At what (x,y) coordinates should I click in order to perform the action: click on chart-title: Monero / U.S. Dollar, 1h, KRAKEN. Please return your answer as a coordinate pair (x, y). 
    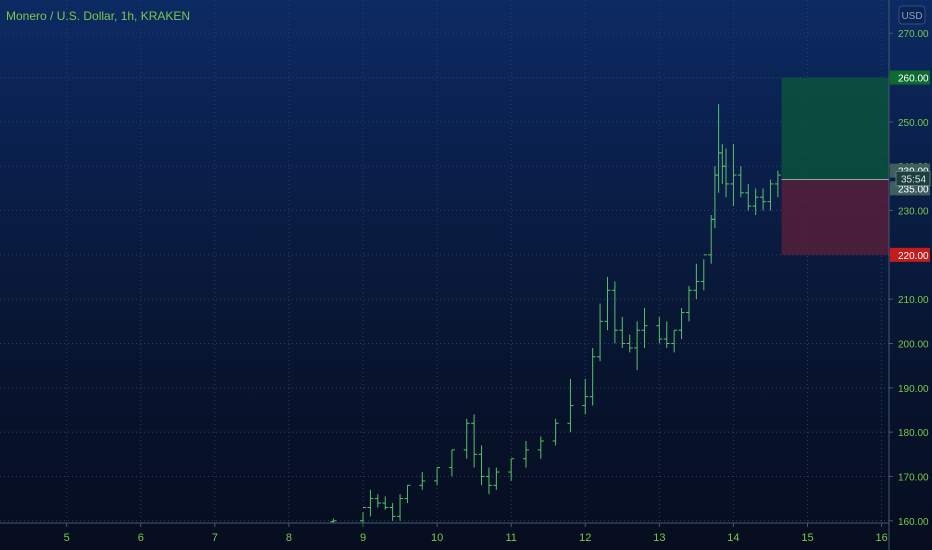
    Looking at the image, I should click on (98, 16).